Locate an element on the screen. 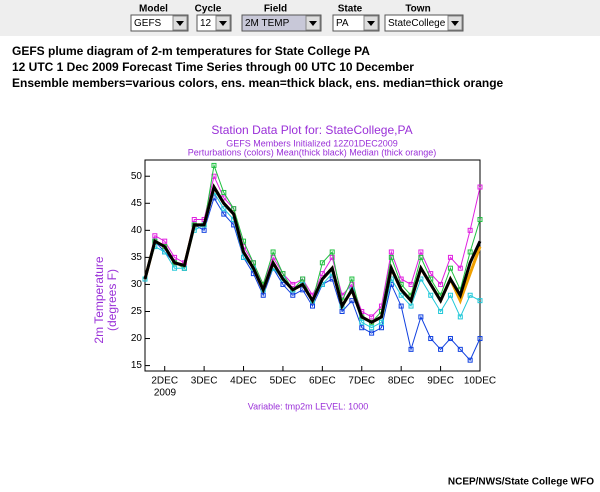  dropdown: GEFS is located at coordinates (159, 23).